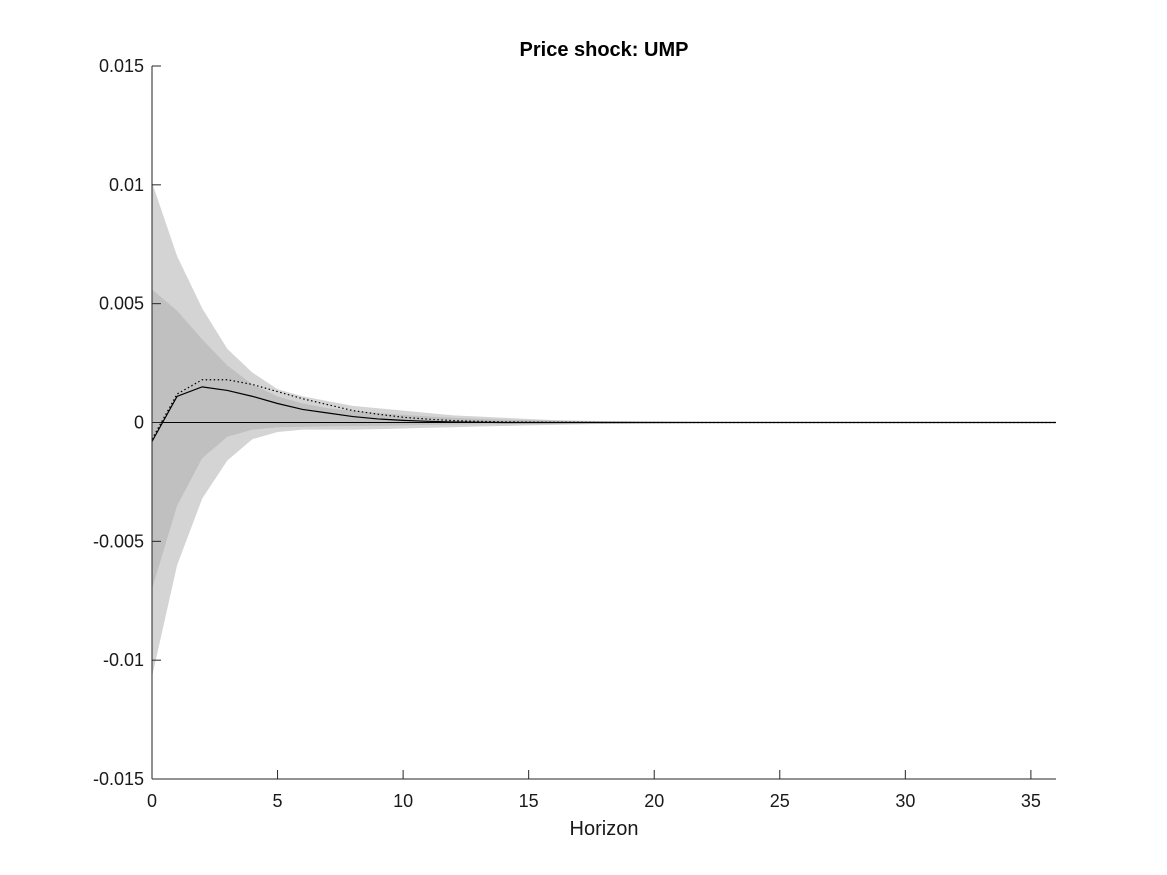 Image resolution: width=1167 pixels, height=875 pixels. Describe the element at coordinates (139, 423) in the screenshot. I see `y-tick-label: 0` at that location.